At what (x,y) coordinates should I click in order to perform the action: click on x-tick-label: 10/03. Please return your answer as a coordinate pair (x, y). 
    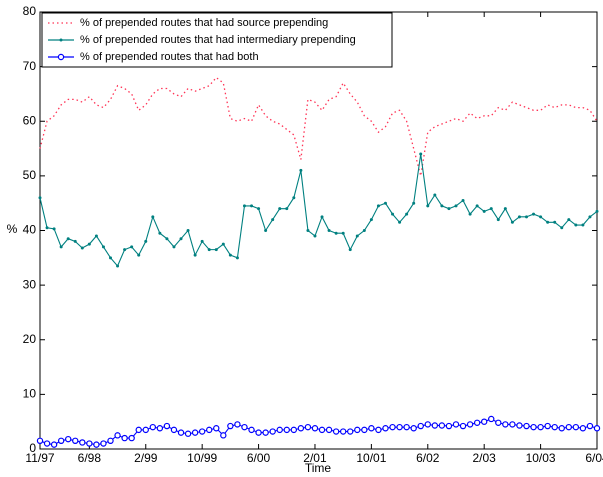
    Looking at the image, I should click on (541, 458).